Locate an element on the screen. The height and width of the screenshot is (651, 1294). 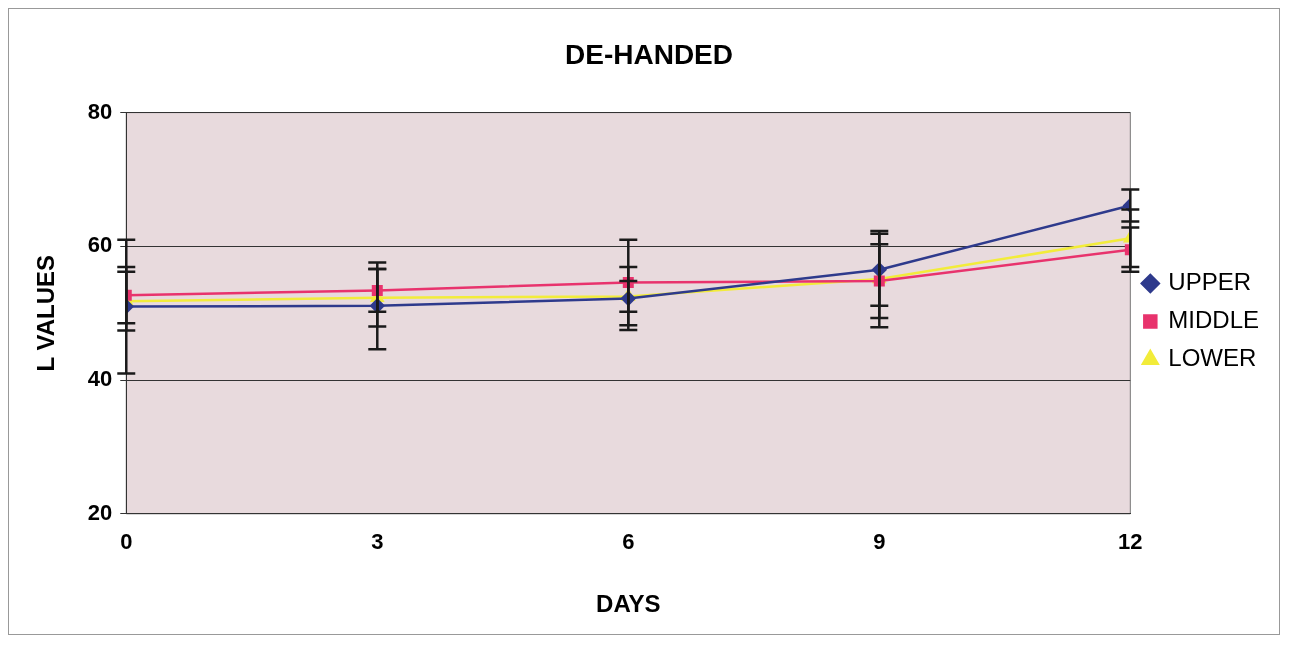
y-axis-title: L VALUES is located at coordinates (46, 313).